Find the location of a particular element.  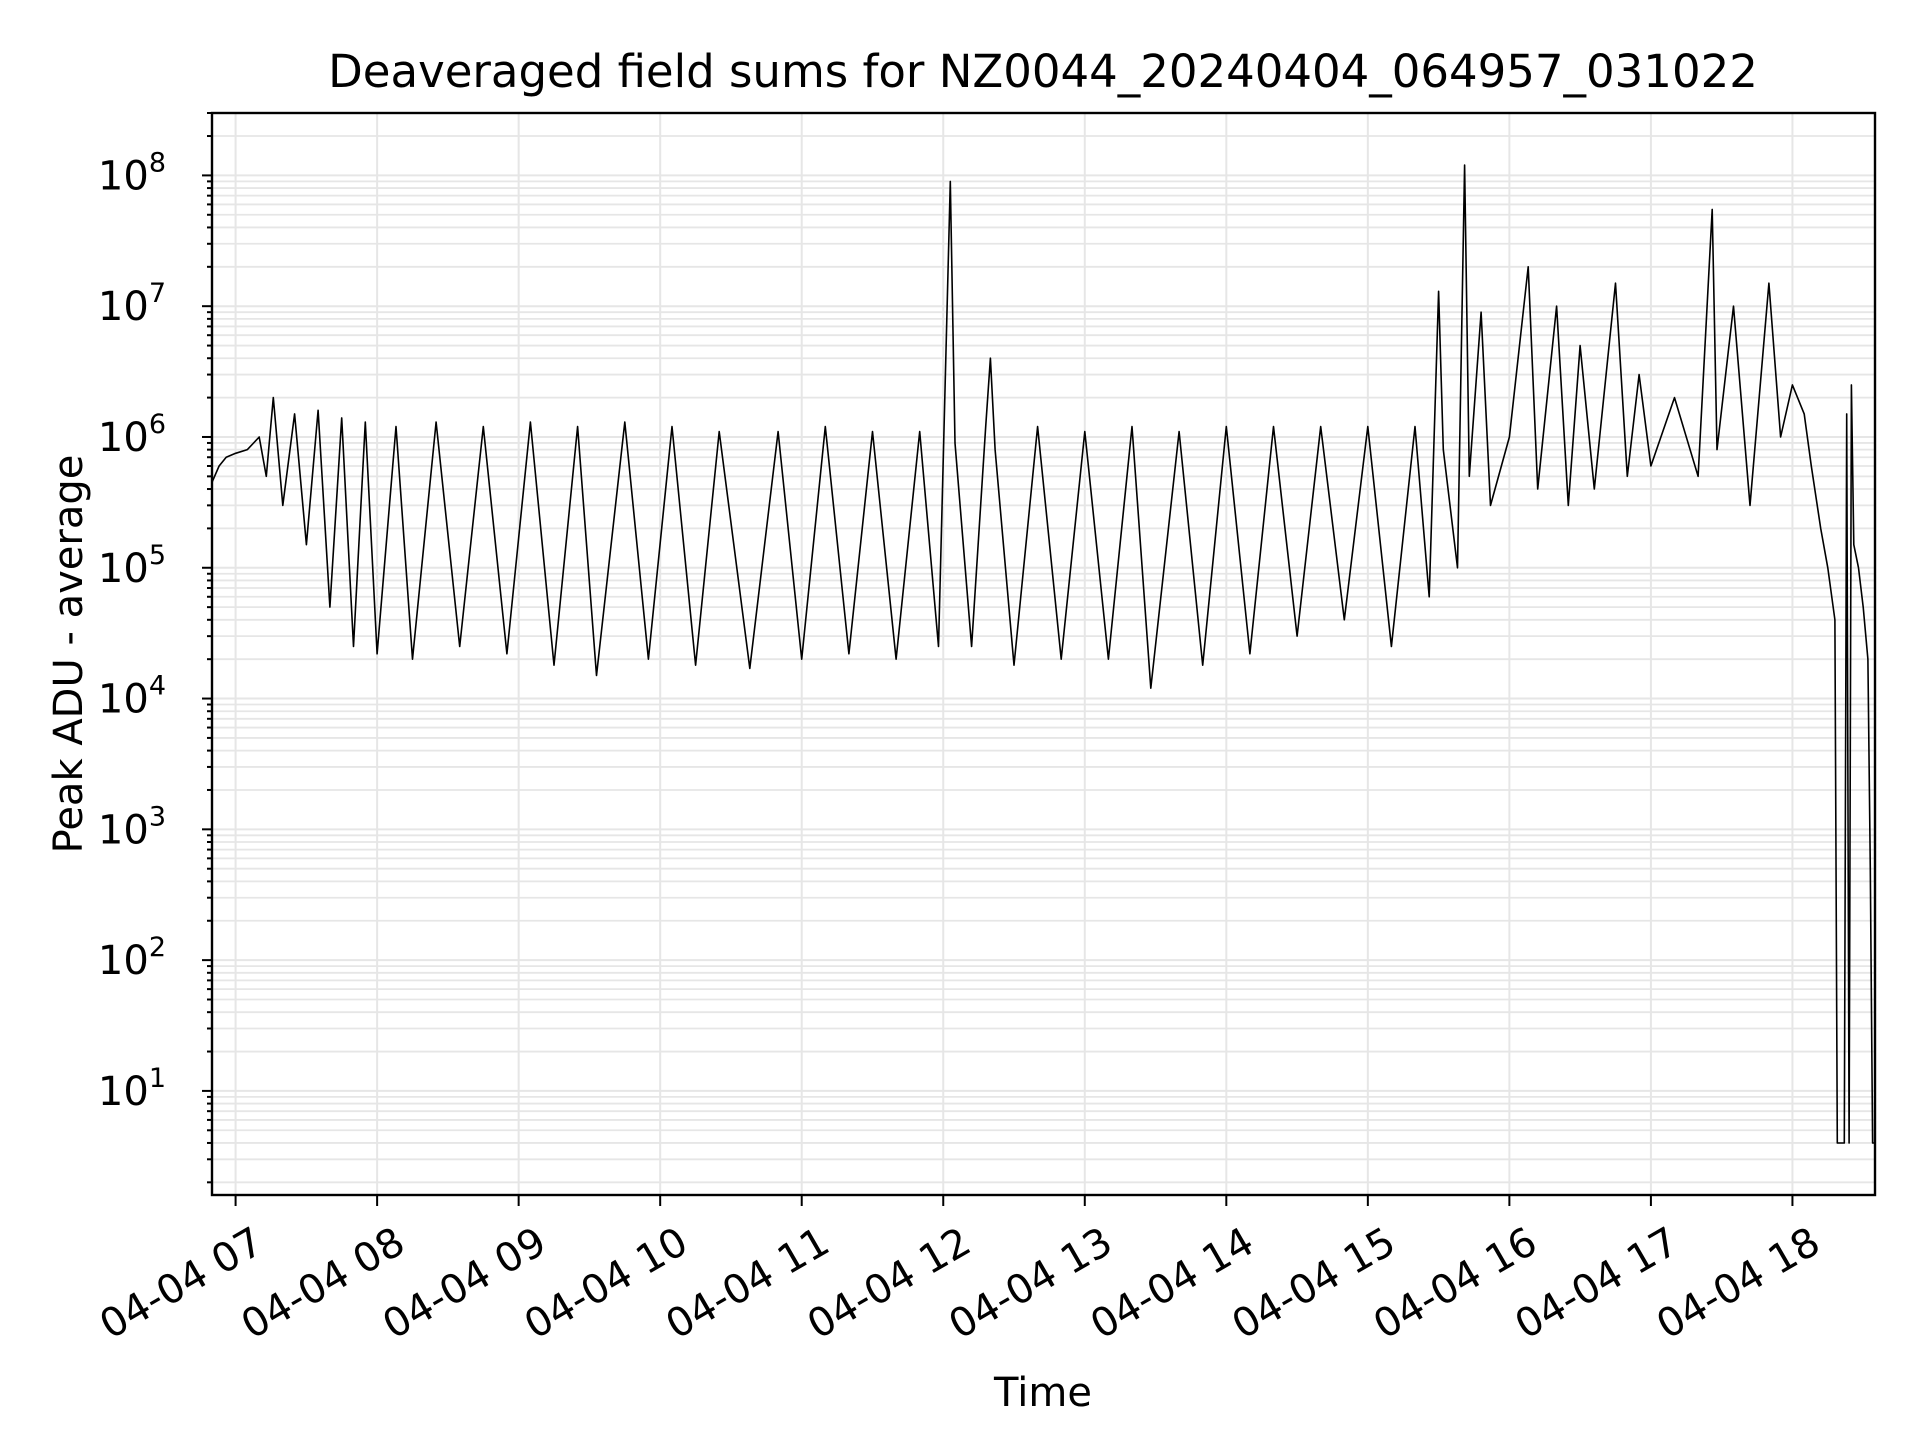

y-tick-label: 10² is located at coordinates (132, 958).